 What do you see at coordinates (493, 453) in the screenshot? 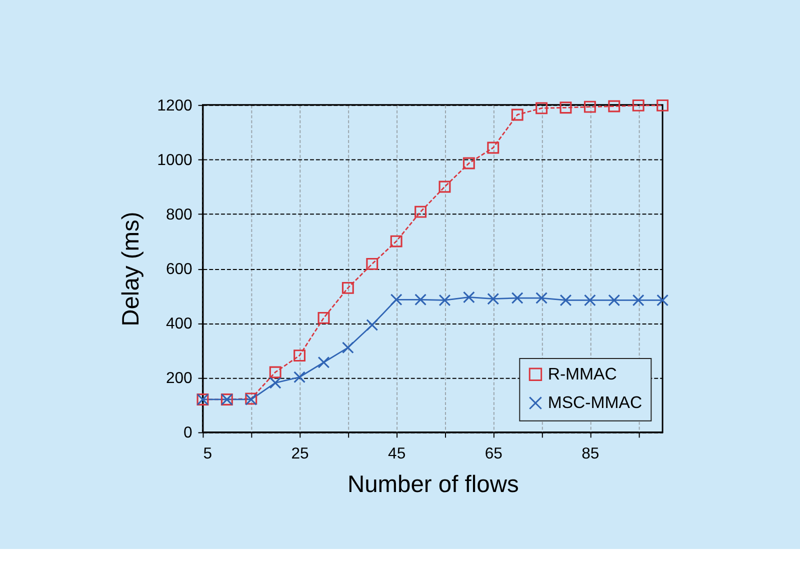
I see `x-tick-label: 65` at bounding box center [493, 453].